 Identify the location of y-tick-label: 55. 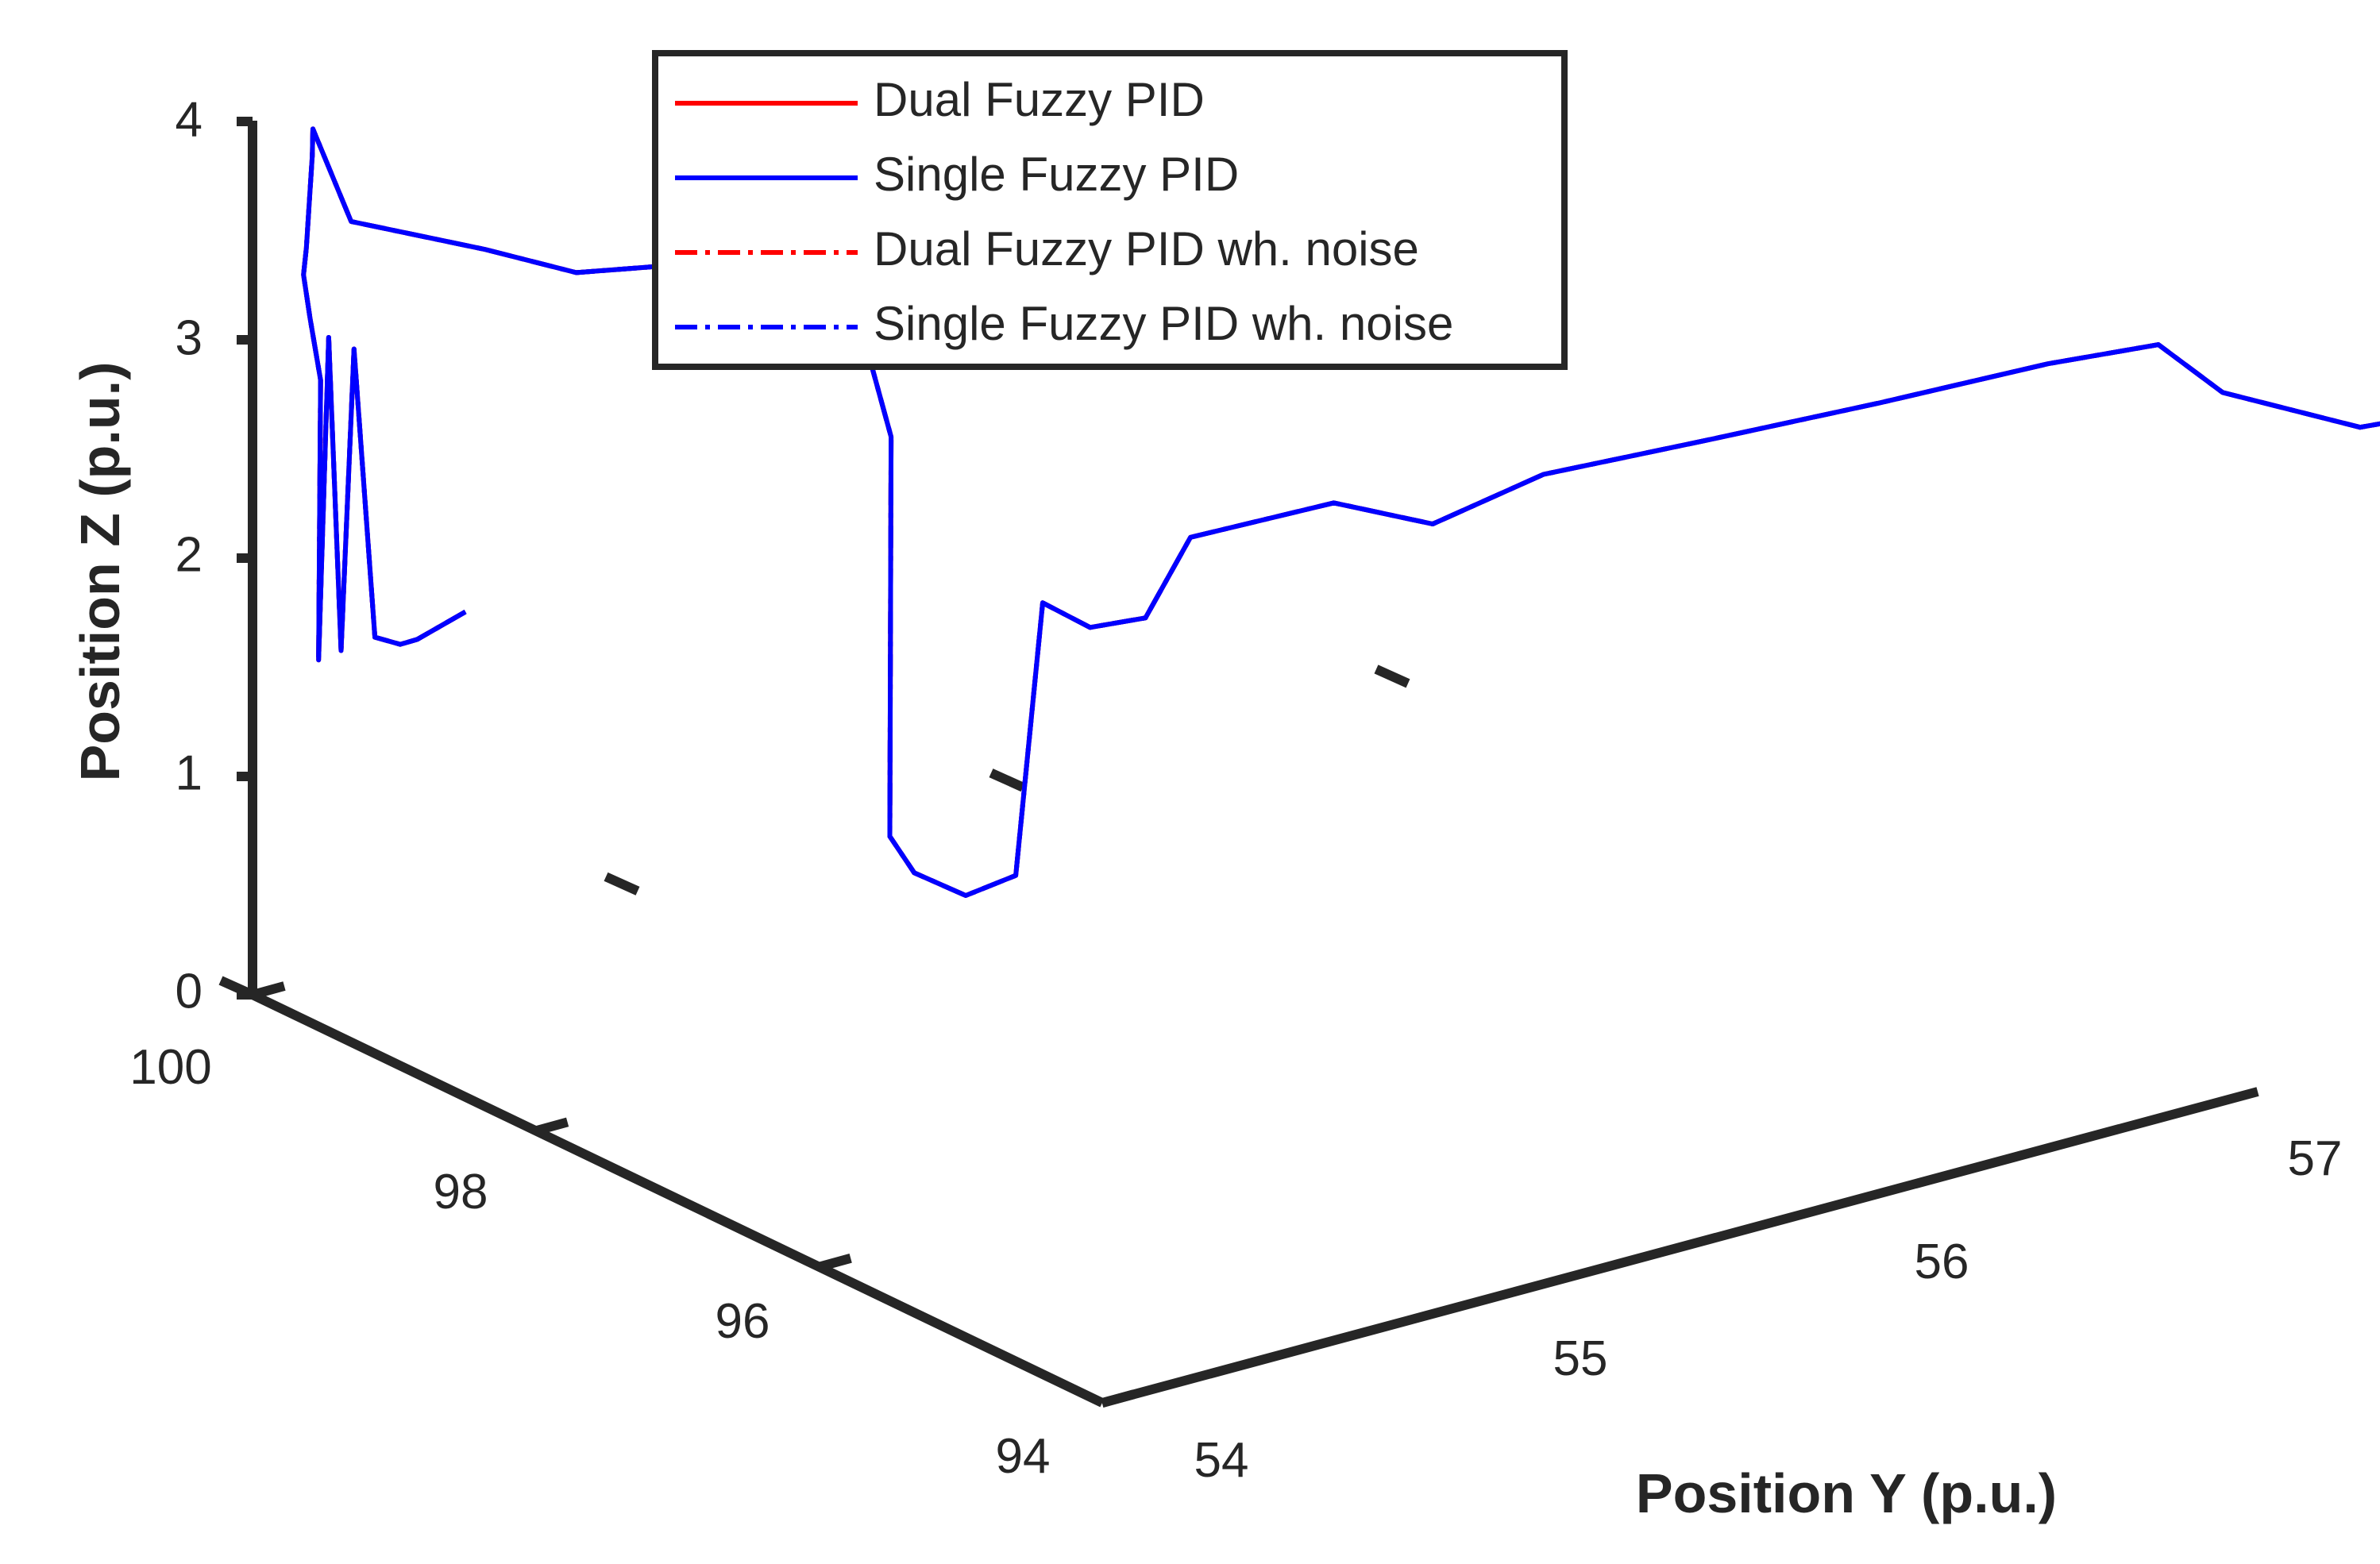
(1580, 1358).